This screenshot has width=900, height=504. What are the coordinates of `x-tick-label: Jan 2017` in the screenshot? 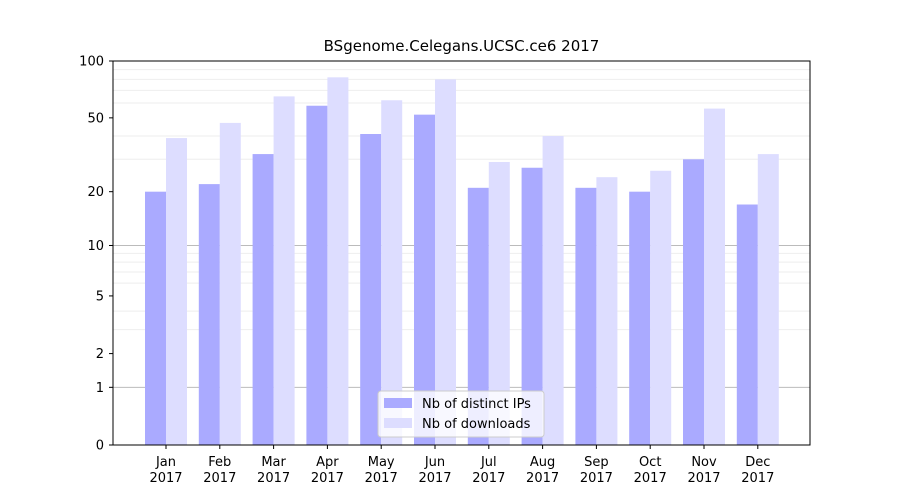 It's located at (165, 470).